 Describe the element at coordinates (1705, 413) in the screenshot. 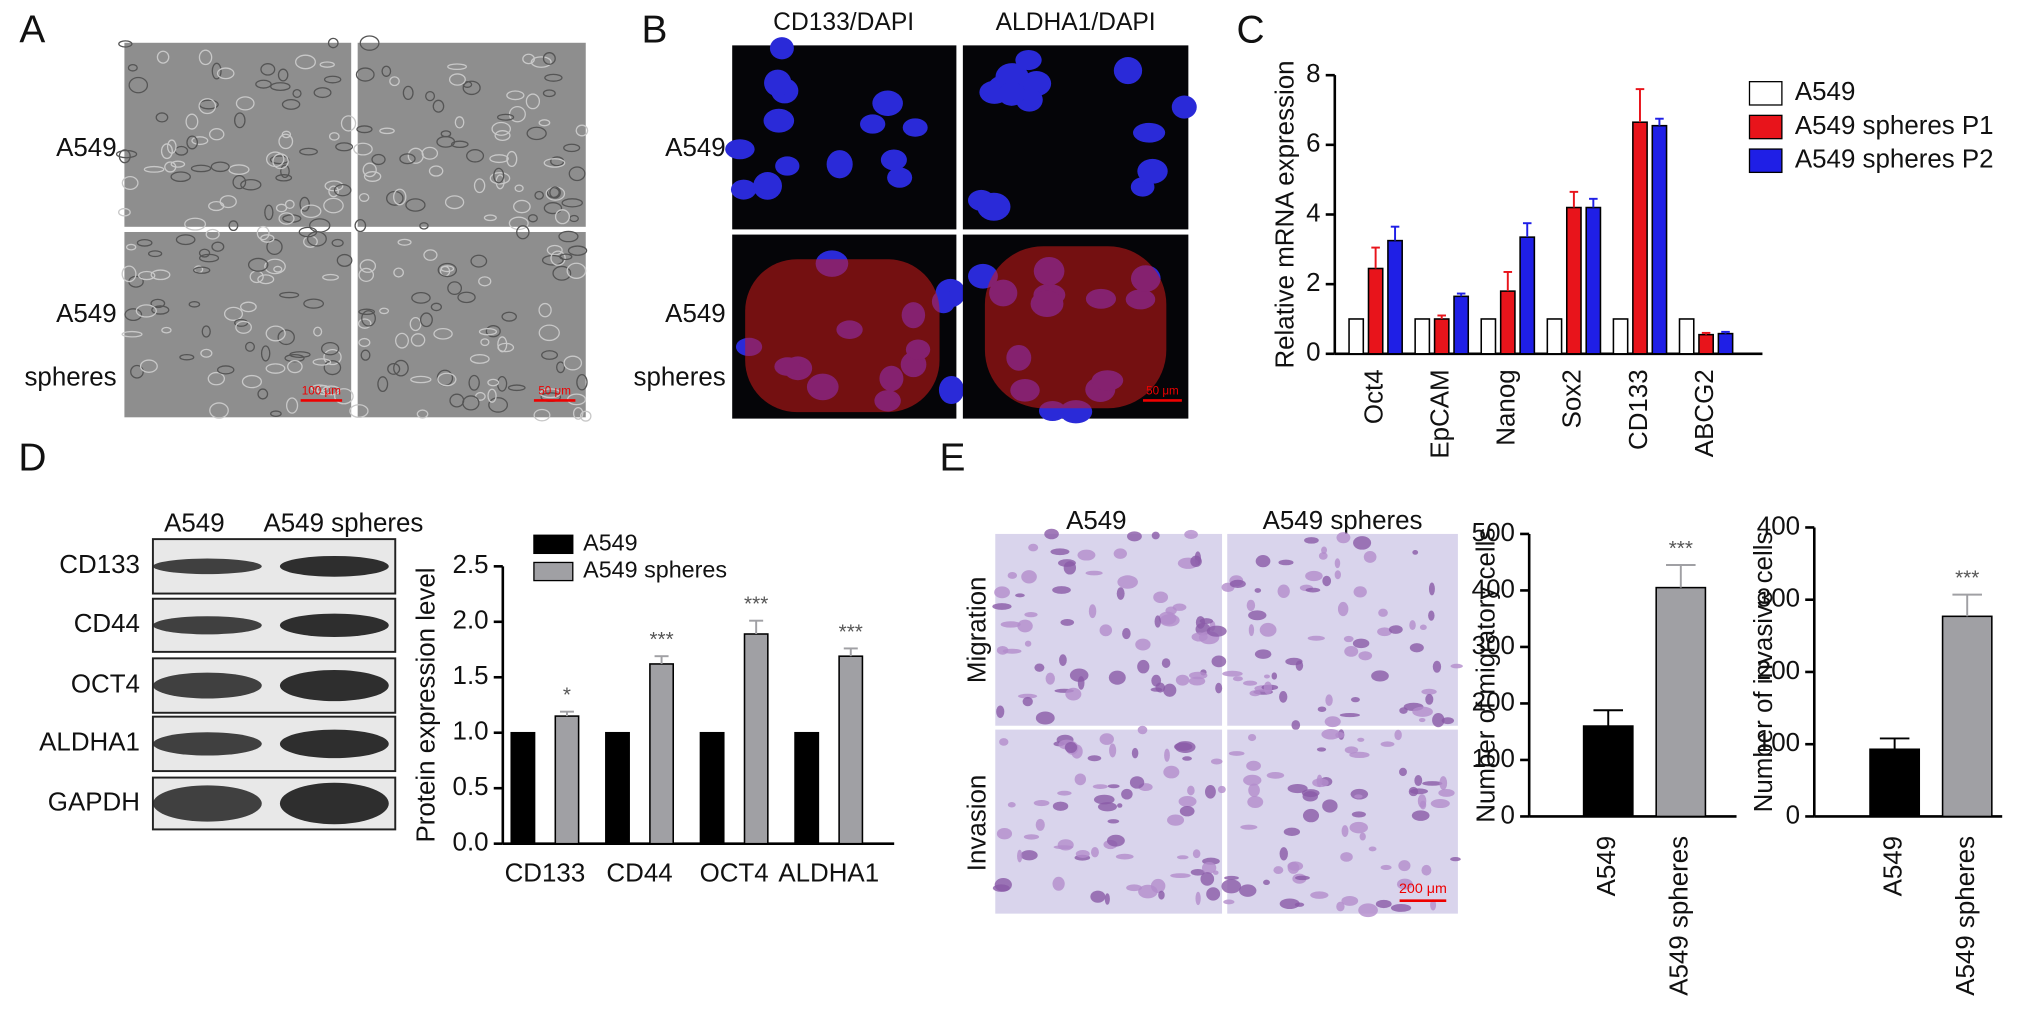

I see `x-tick-label: ABCG2` at that location.